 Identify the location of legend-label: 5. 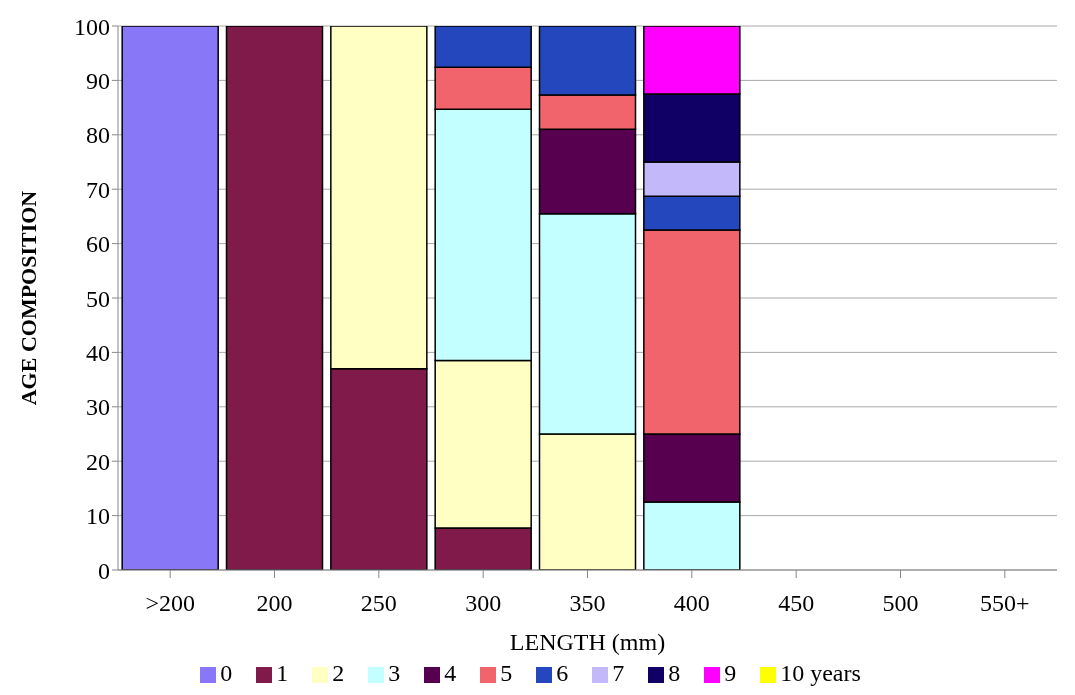
(506, 673).